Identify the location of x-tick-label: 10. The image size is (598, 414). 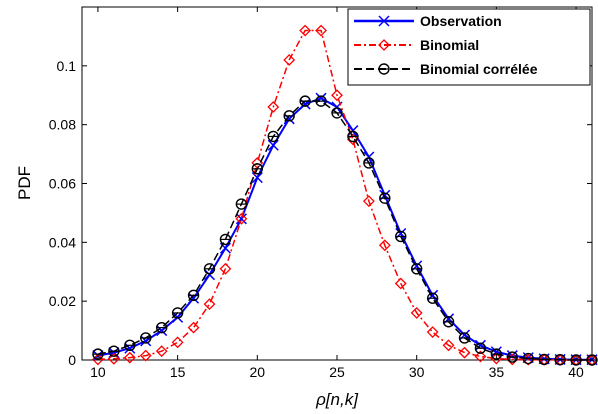
(98, 372).